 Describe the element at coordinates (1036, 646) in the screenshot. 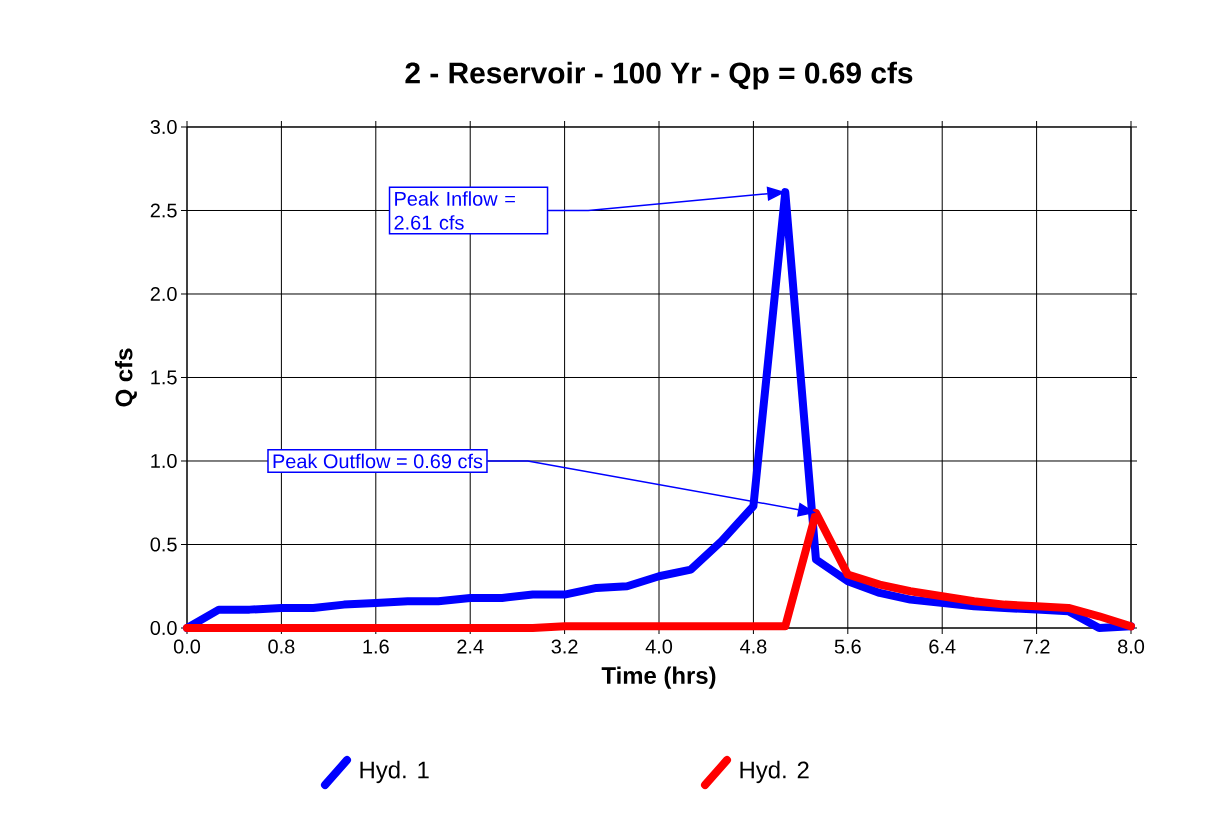

I see `x-tick-label: 7.2` at that location.